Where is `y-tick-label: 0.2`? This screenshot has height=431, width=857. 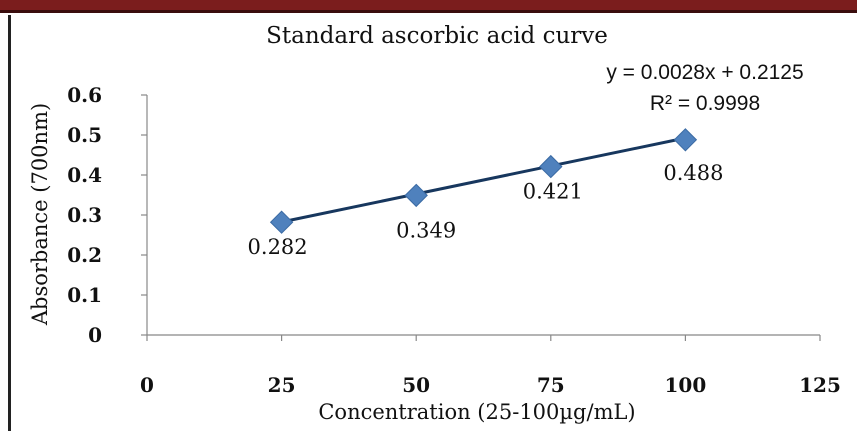 y-tick-label: 0.2 is located at coordinates (84, 255).